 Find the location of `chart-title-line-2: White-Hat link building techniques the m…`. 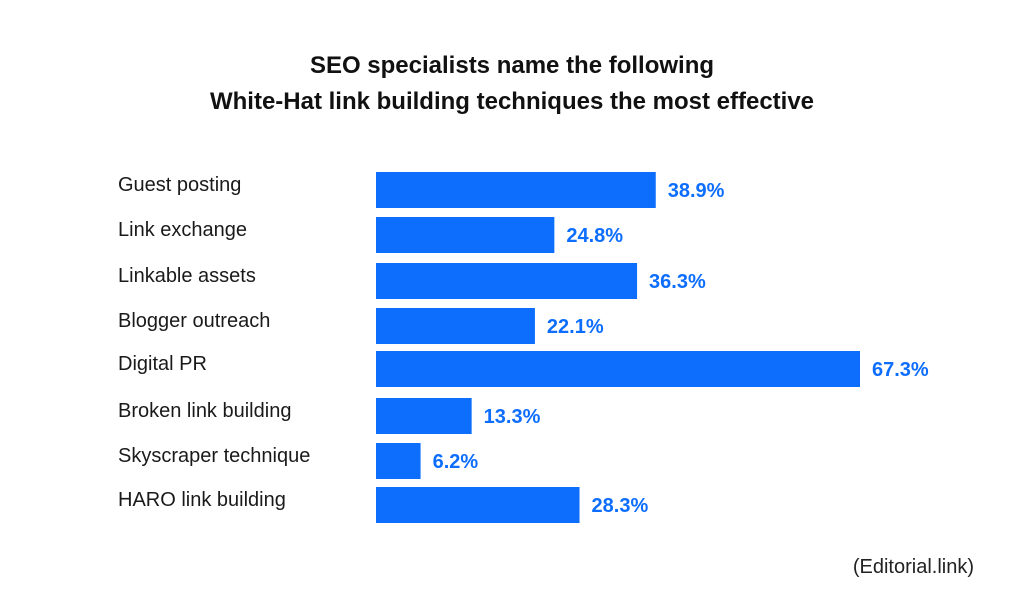

chart-title-line-2: White-Hat link building techniques the m… is located at coordinates (512, 101).